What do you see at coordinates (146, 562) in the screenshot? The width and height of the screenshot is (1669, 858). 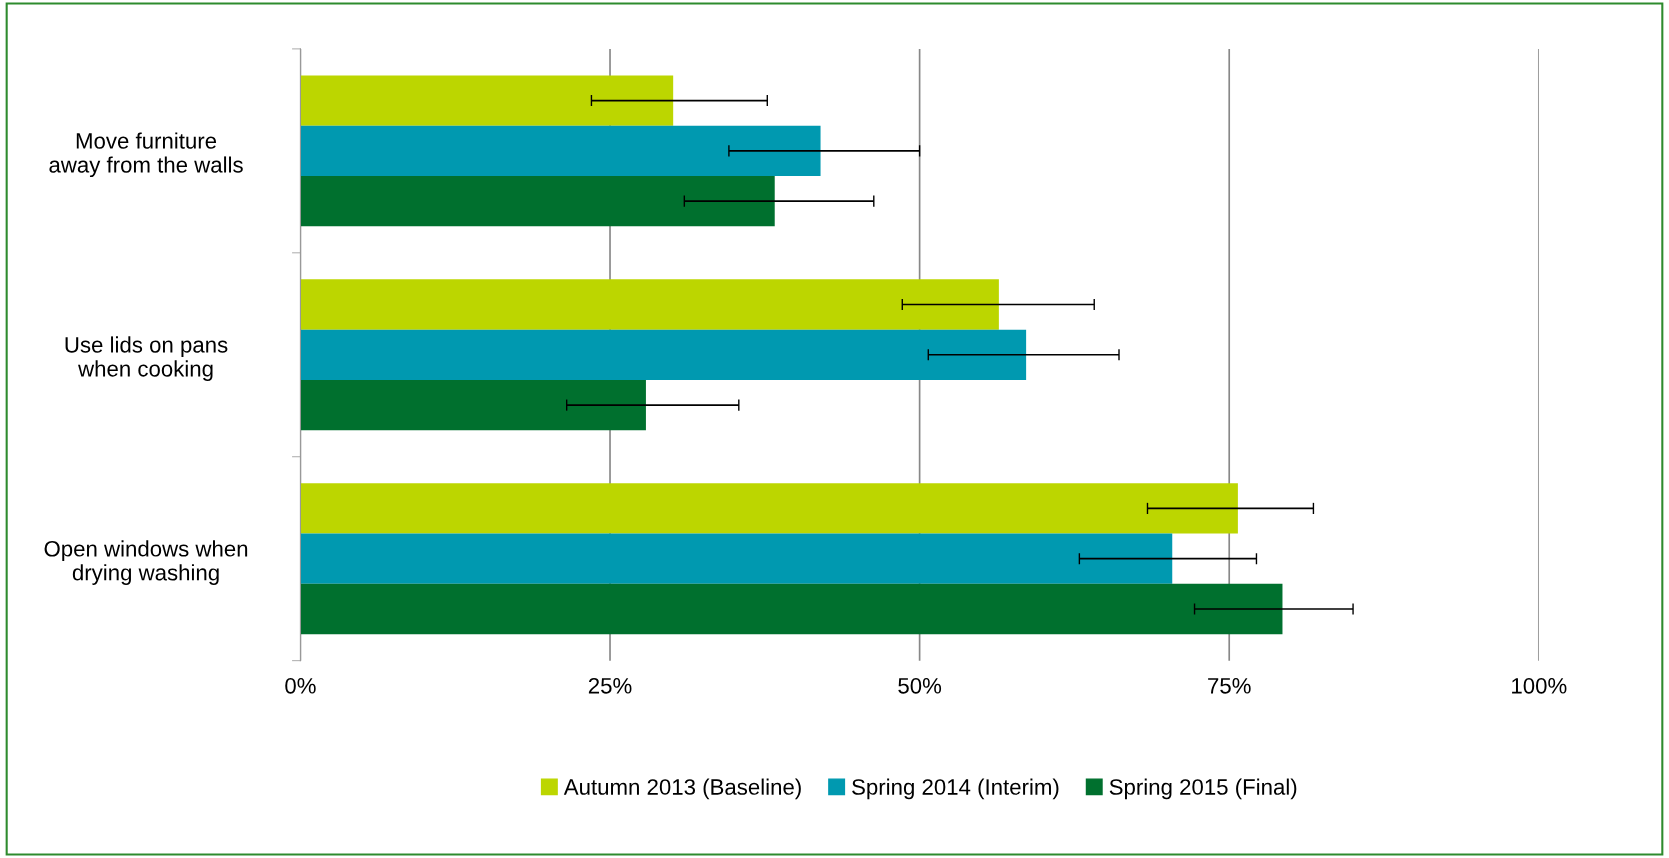 I see `y-tick-label: Open windows when drying washing` at bounding box center [146, 562].